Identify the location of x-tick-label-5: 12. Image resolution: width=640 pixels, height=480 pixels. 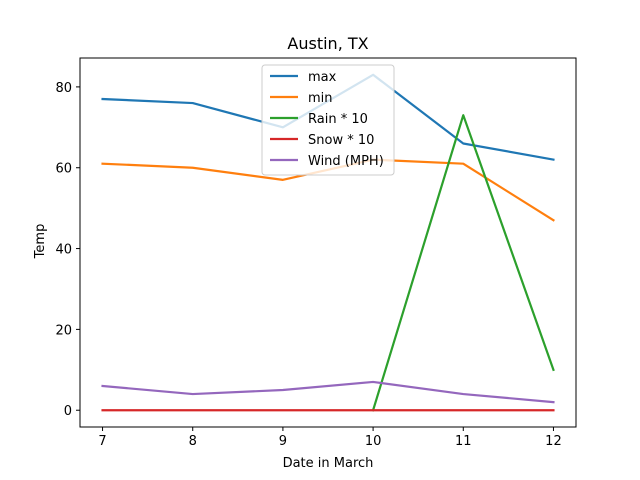
(553, 441).